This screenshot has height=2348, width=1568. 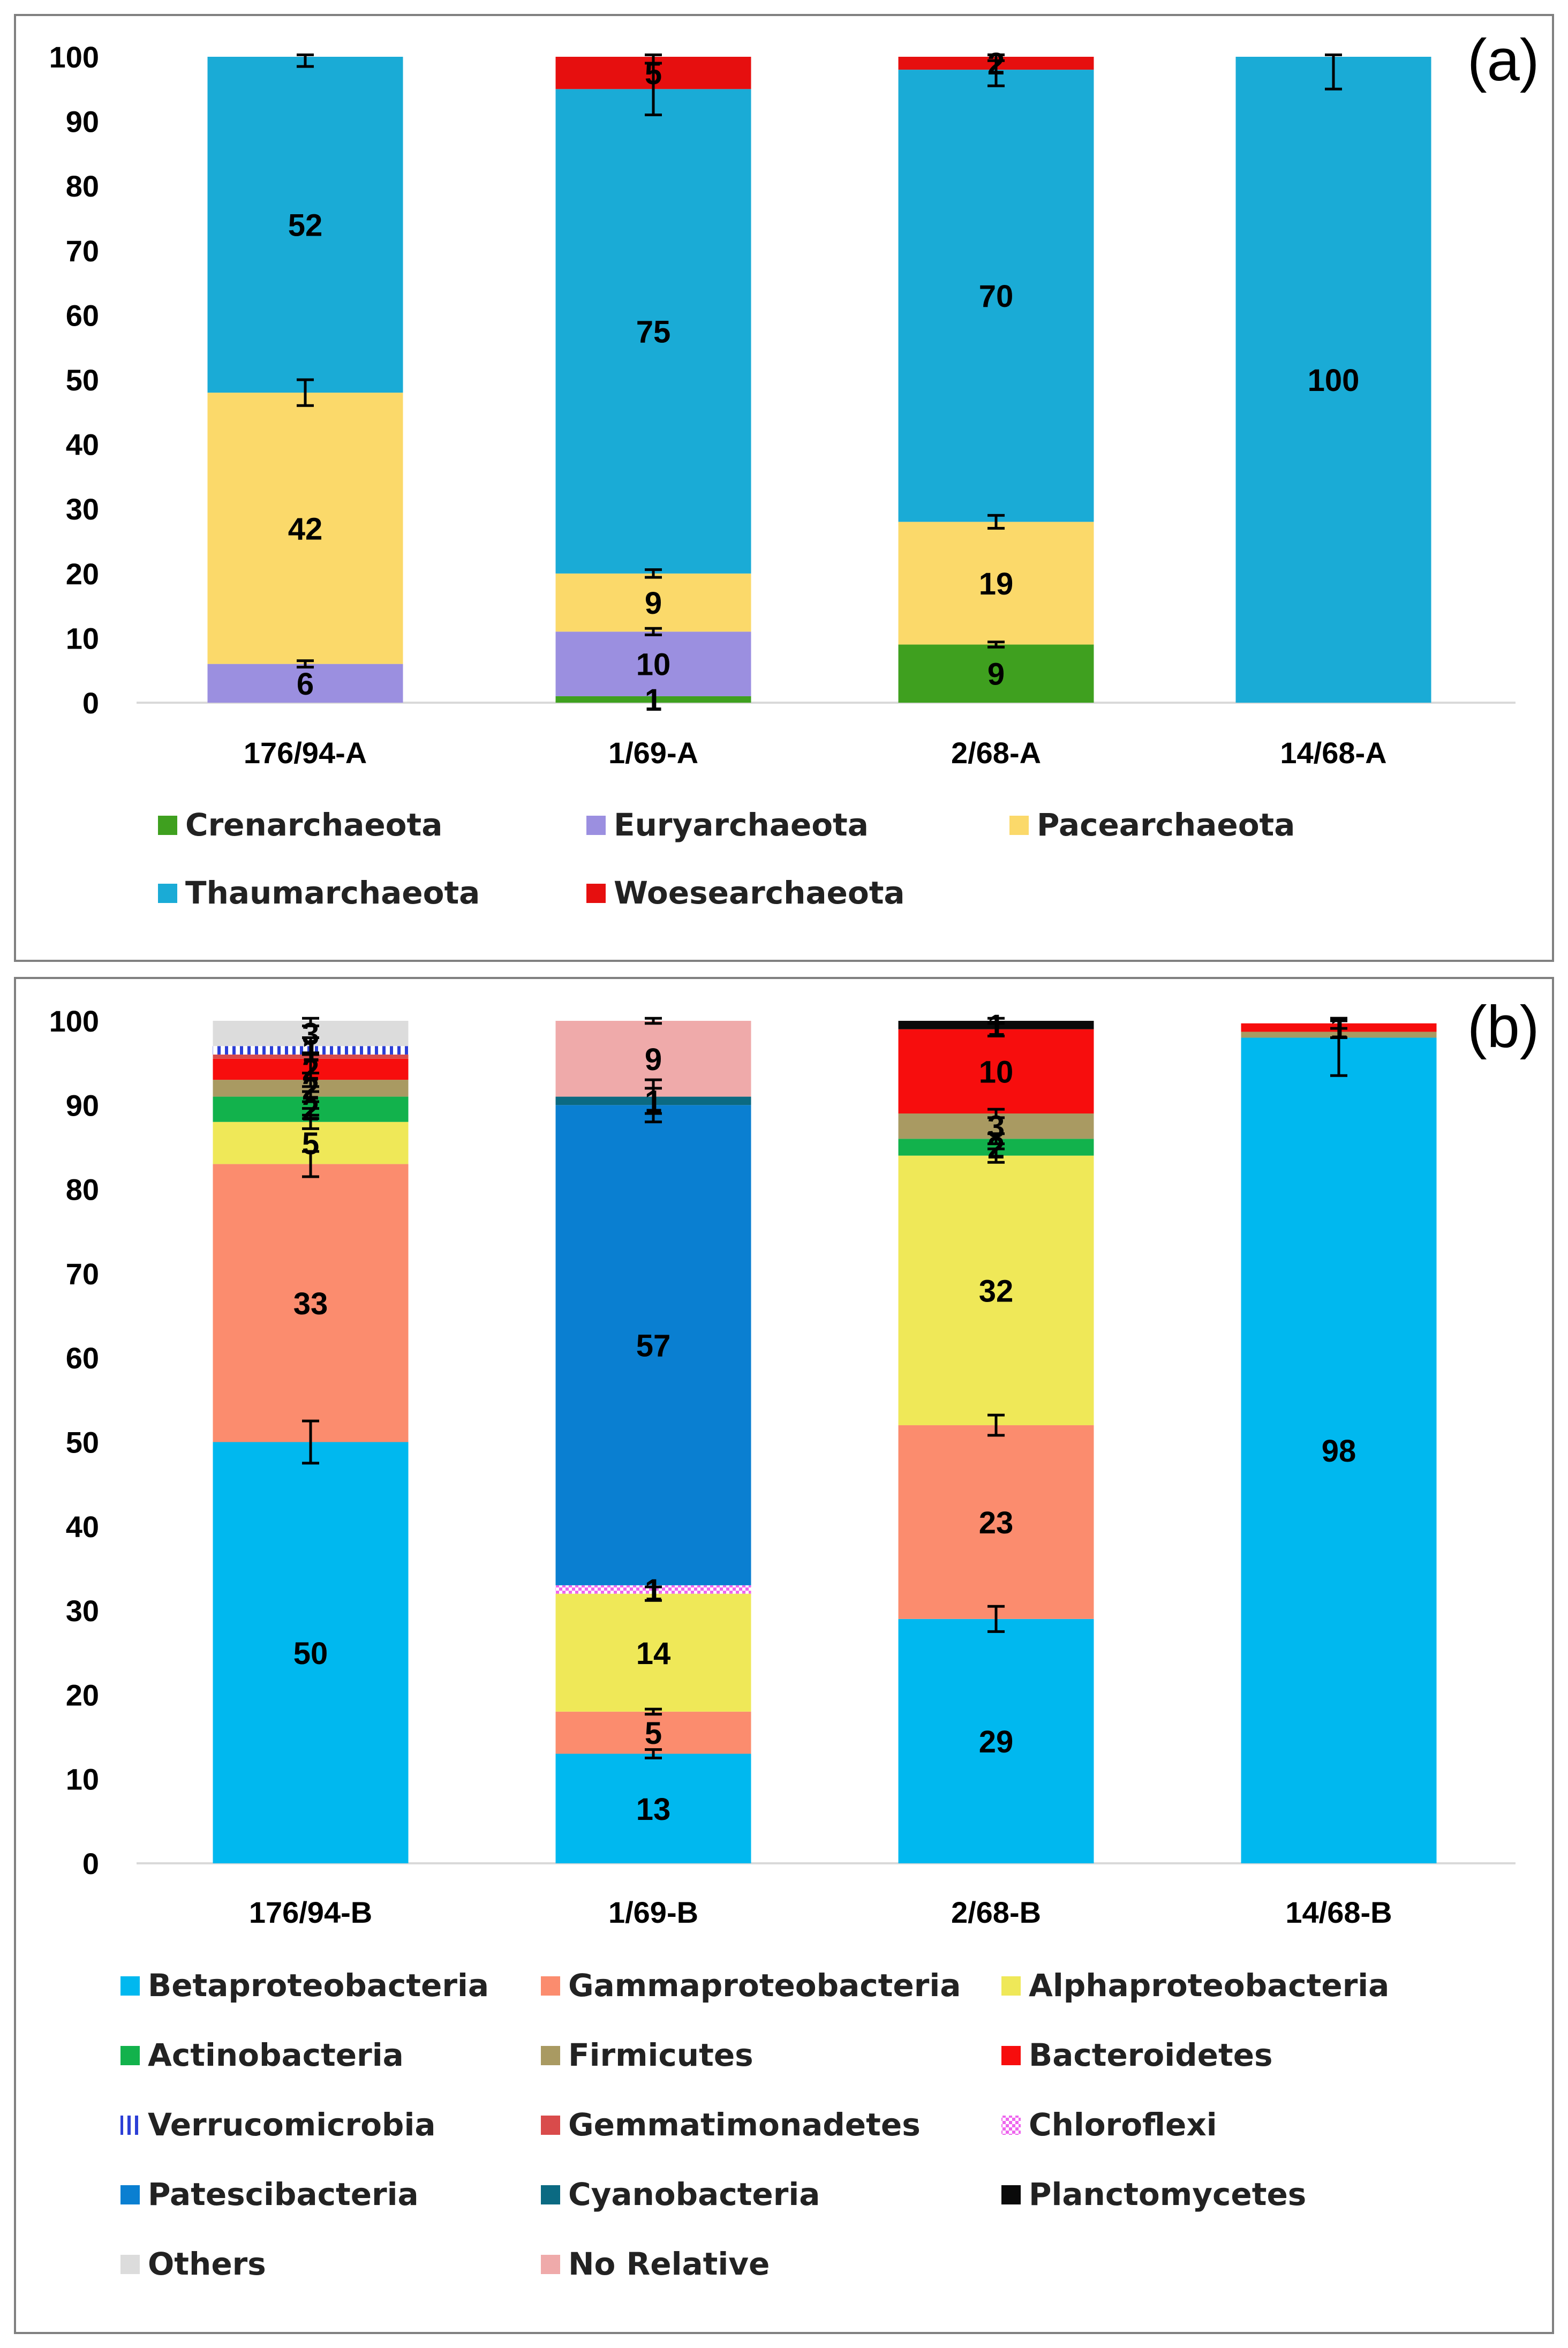 What do you see at coordinates (82, 1695) in the screenshot?
I see `y-tick-label: 20` at bounding box center [82, 1695].